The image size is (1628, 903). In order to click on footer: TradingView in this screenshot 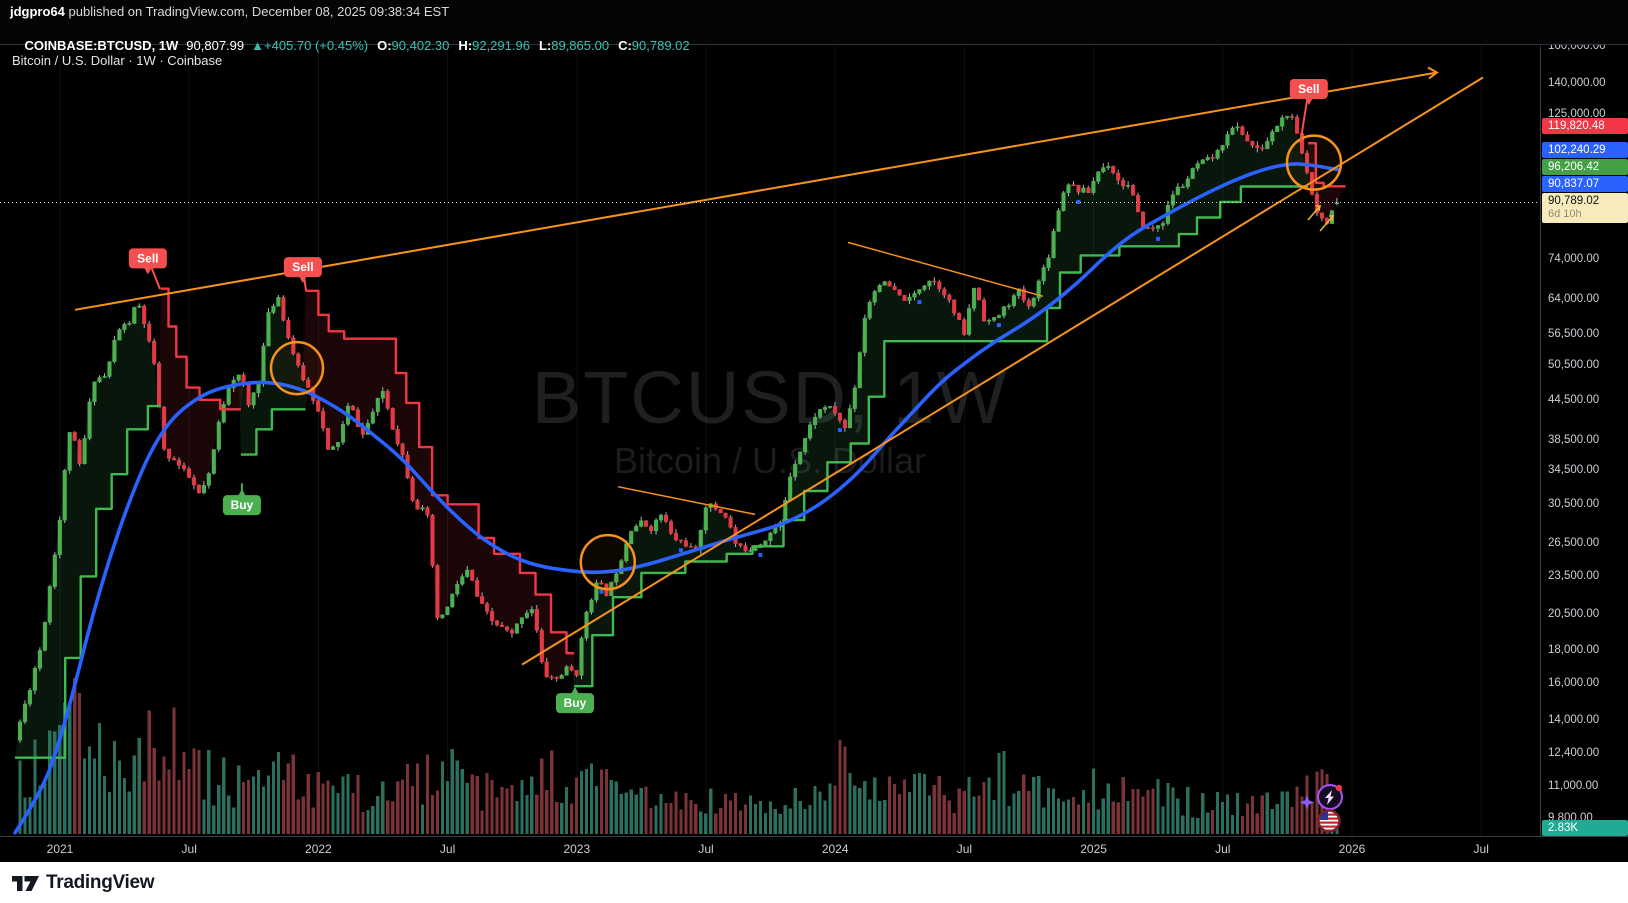, I will do `click(814, 882)`.